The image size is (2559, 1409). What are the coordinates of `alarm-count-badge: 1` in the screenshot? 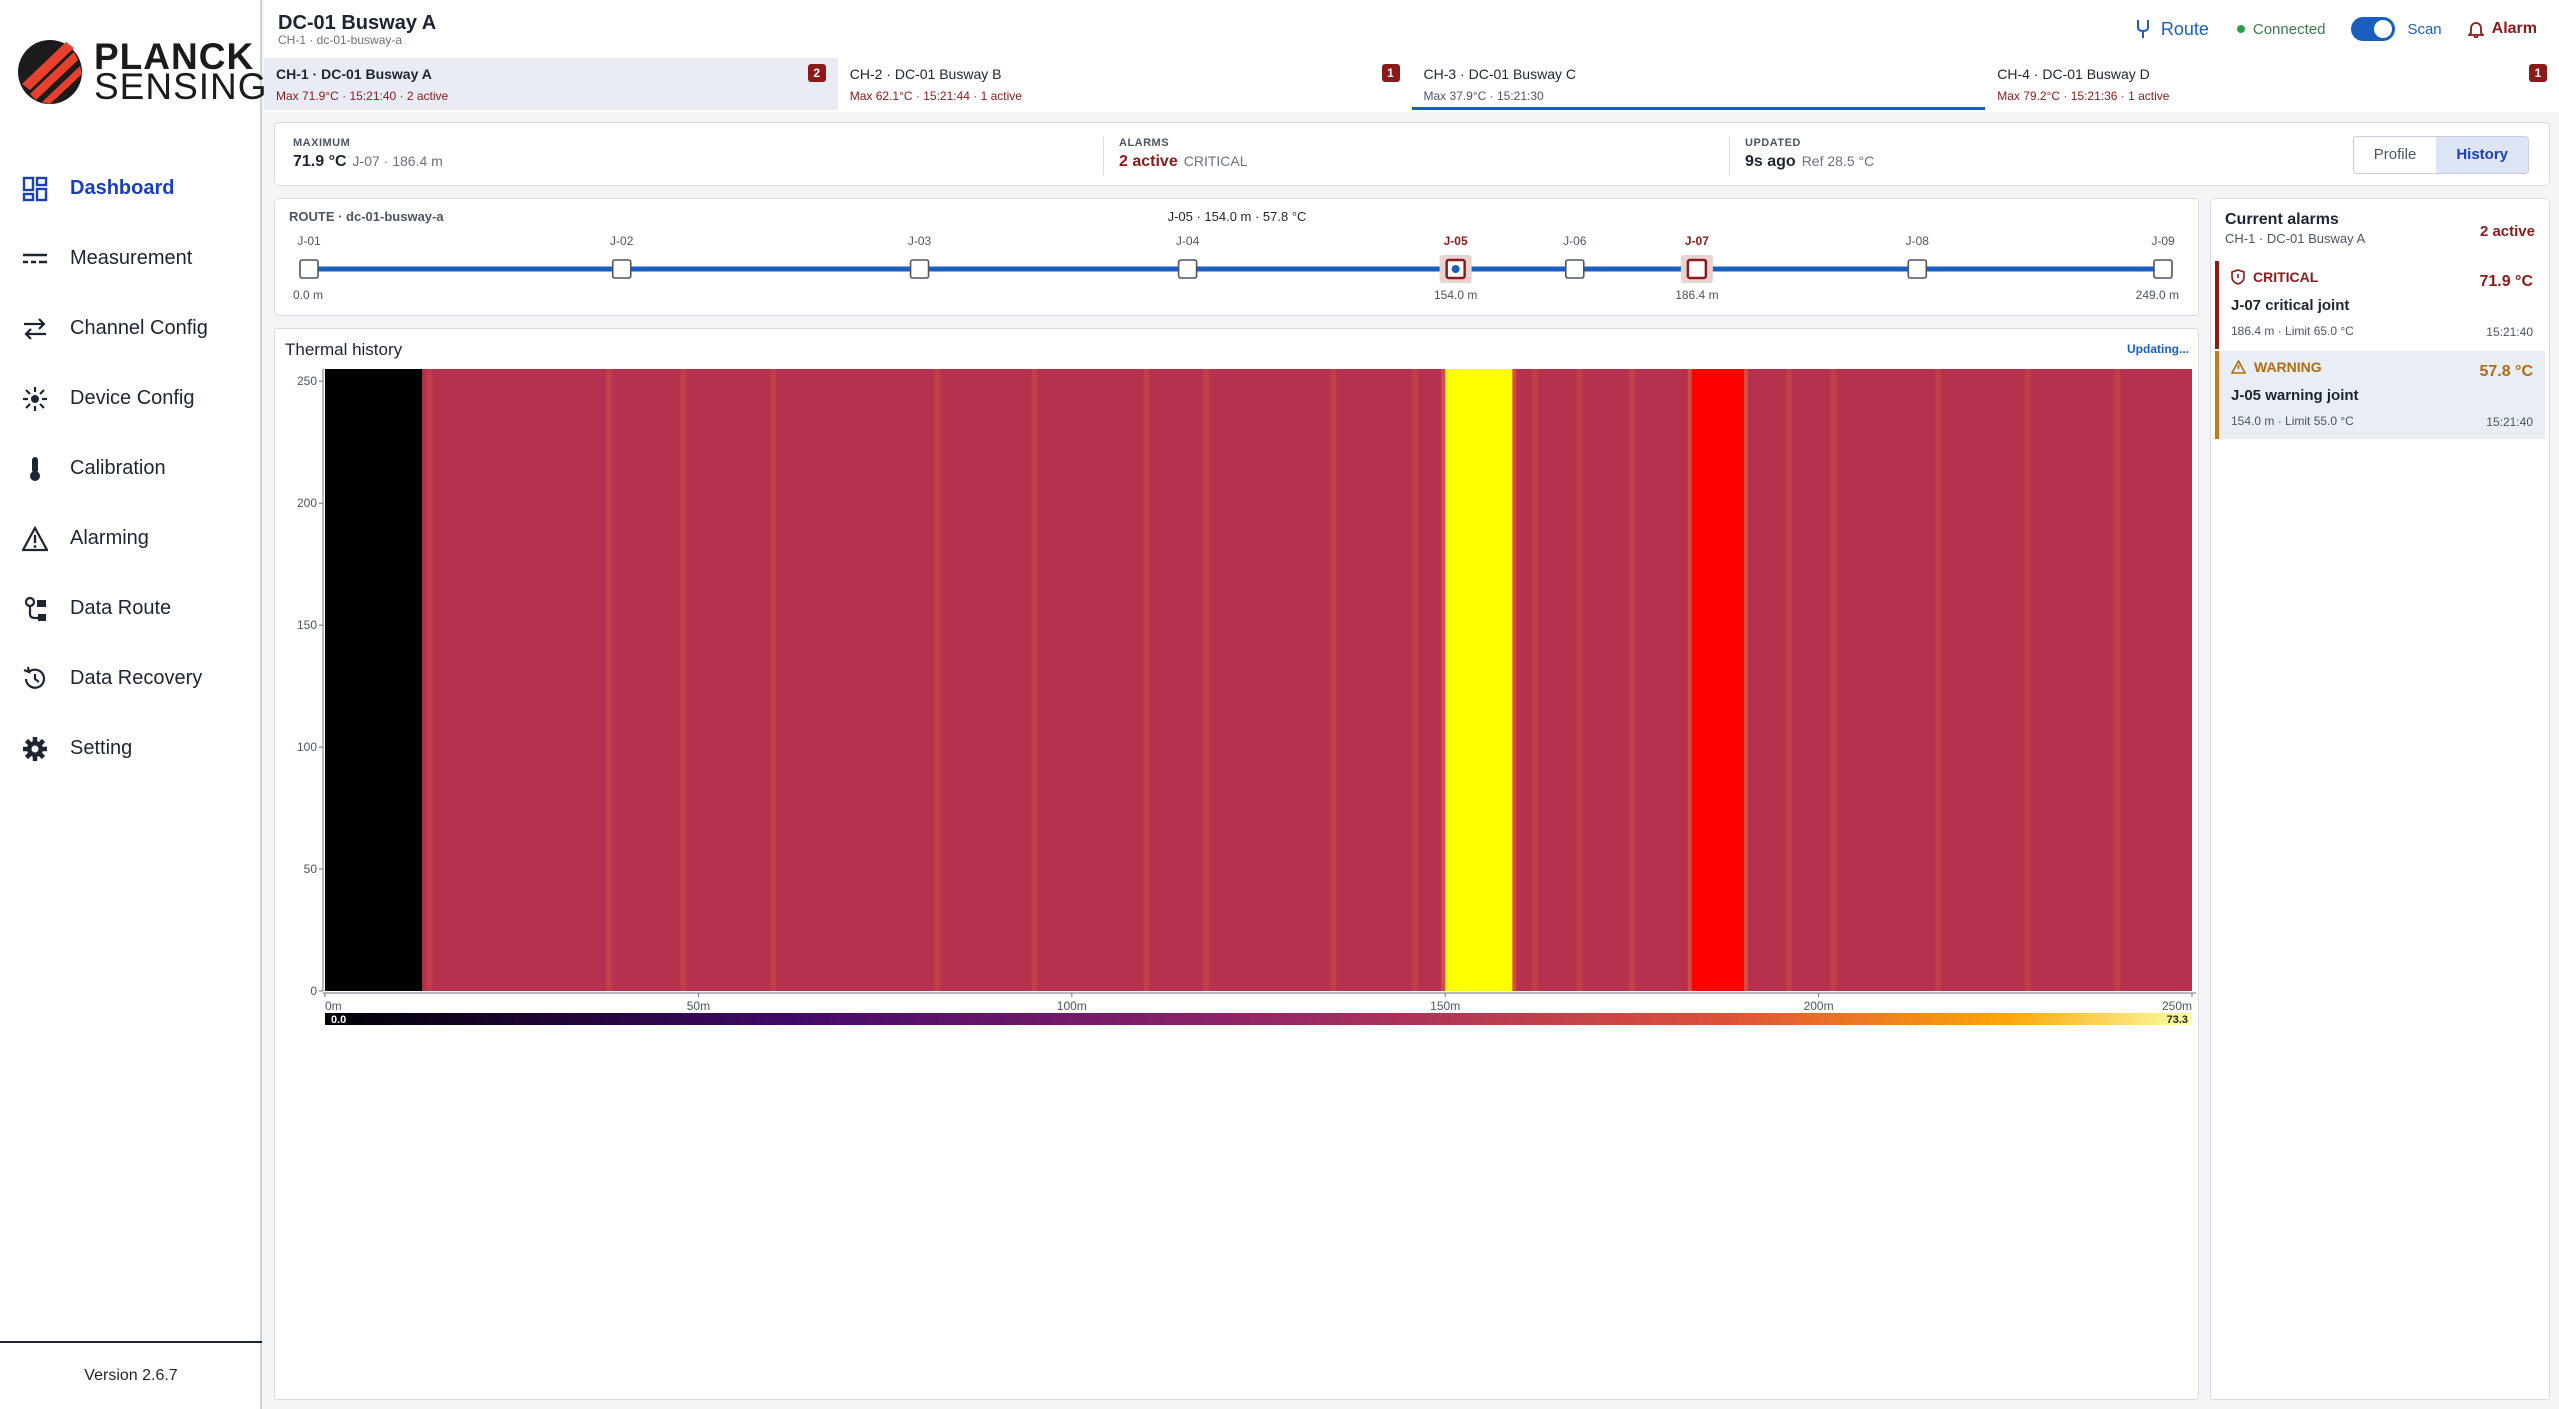 It's located at (2538, 73).